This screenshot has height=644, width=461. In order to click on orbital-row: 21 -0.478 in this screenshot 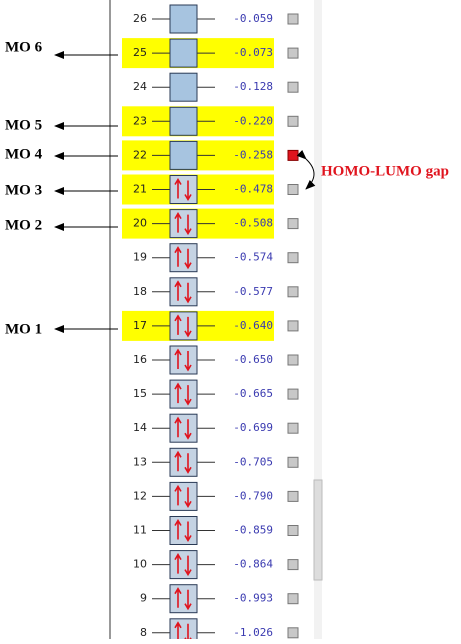, I will do `click(210, 189)`.